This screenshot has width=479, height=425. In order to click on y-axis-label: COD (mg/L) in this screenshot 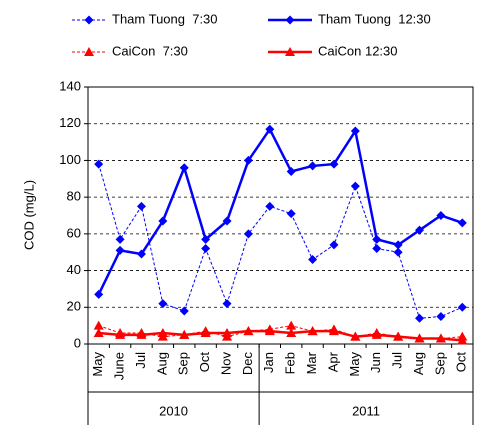, I will do `click(28, 215)`.